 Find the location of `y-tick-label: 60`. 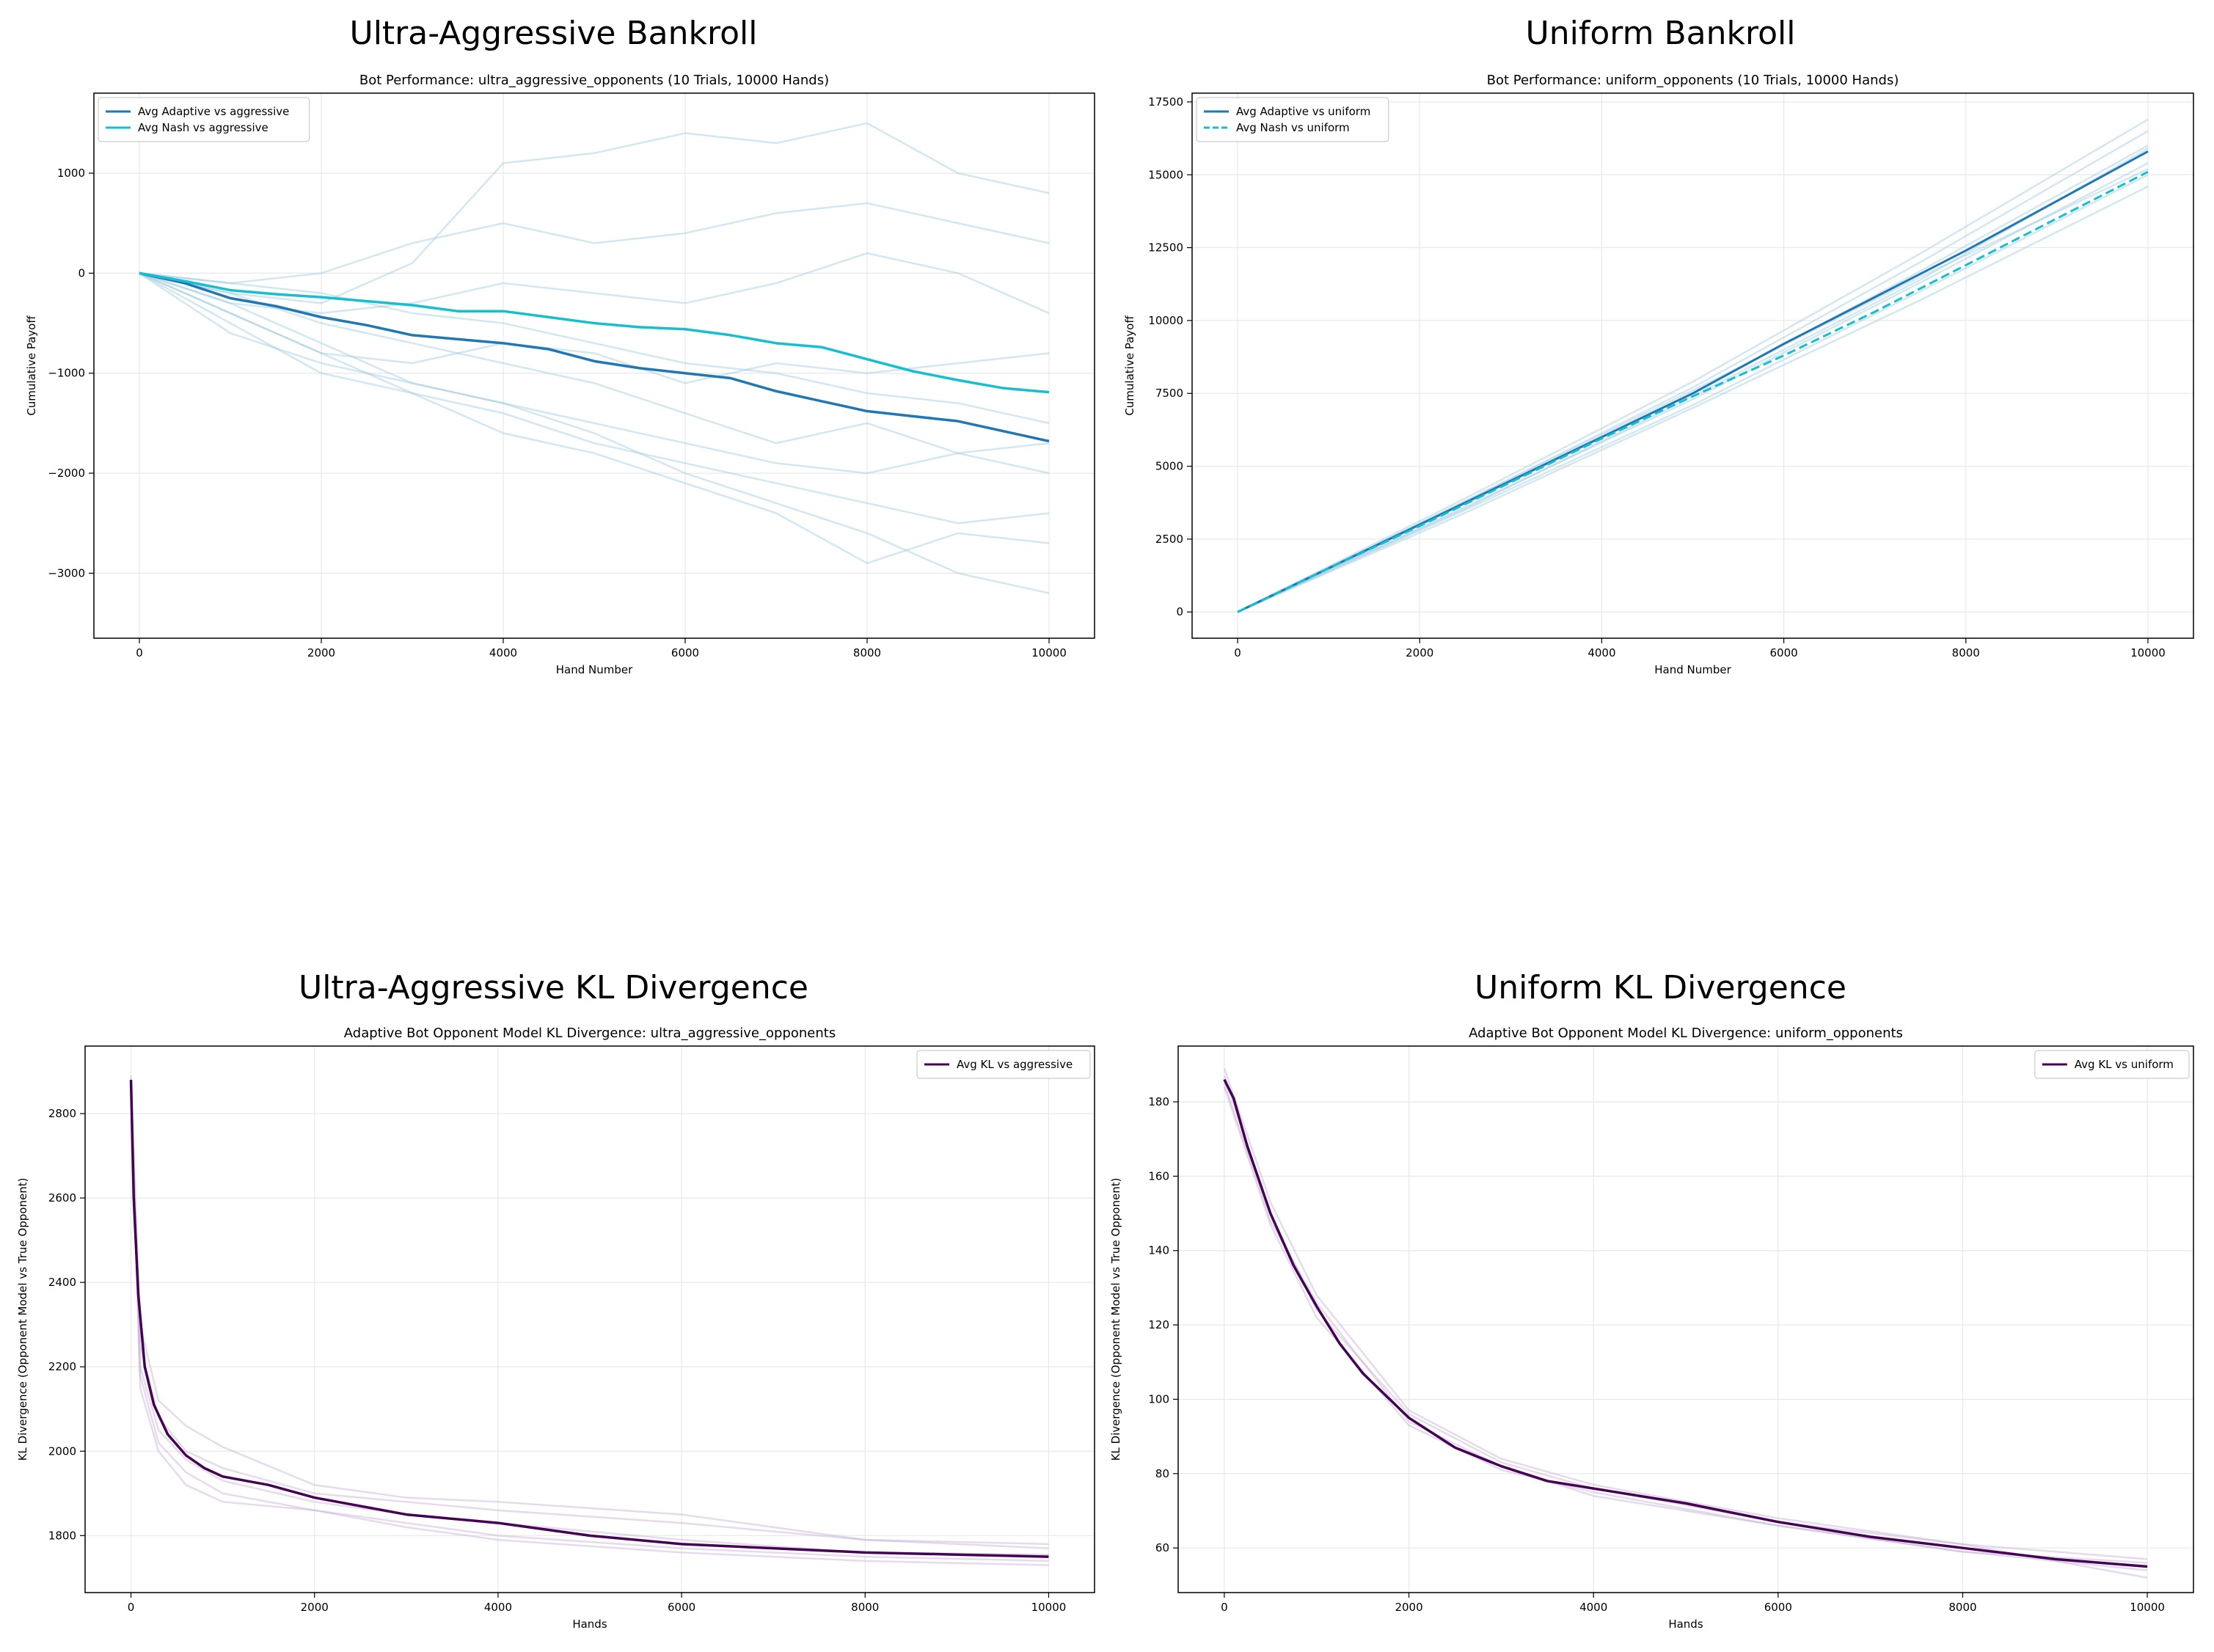

y-tick-label: 60 is located at coordinates (1162, 1547).